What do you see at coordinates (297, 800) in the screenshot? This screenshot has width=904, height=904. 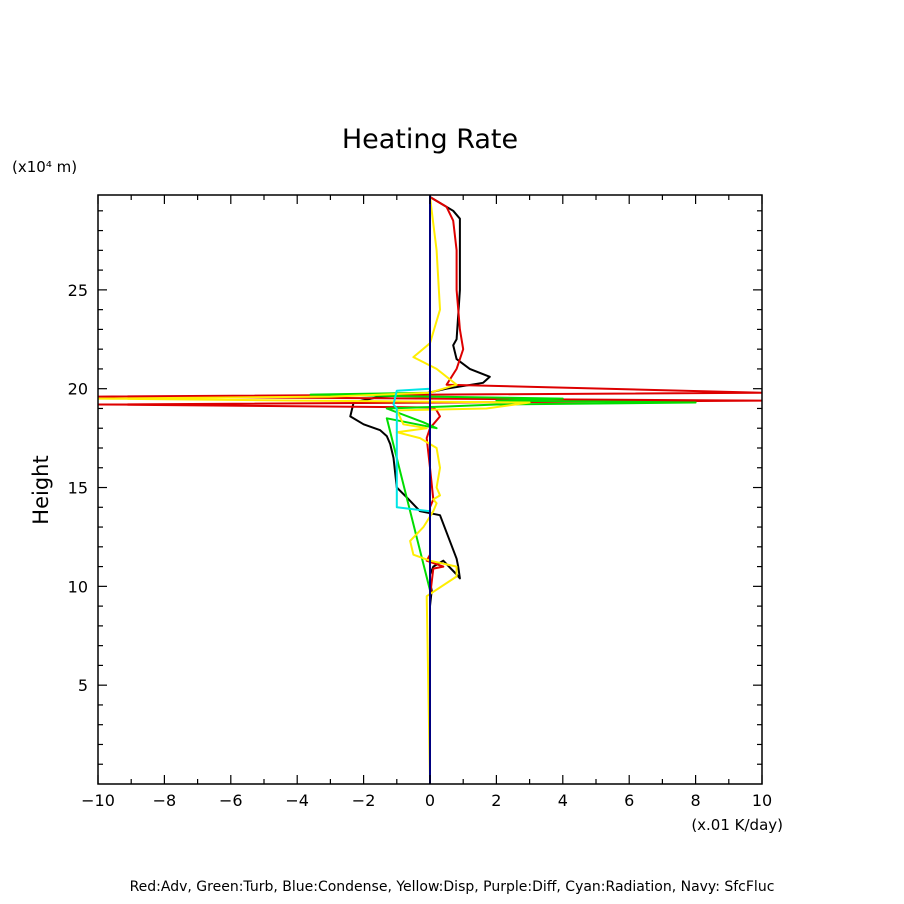 I see `x-tick-label: −4` at bounding box center [297, 800].